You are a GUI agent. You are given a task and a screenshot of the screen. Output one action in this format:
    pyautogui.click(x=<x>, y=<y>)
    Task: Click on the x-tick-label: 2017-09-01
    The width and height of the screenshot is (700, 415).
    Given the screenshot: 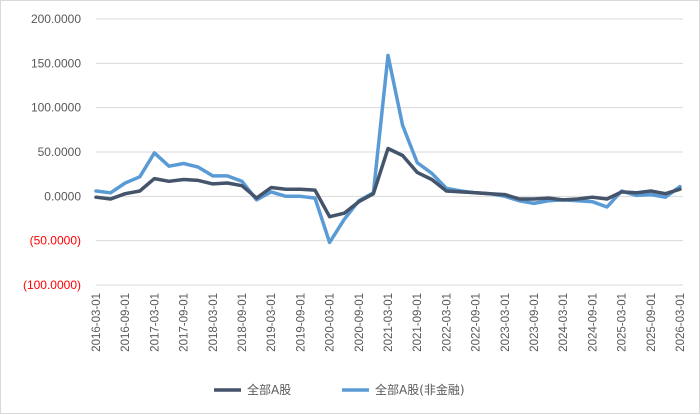 What is the action you would take?
    pyautogui.click(x=185, y=322)
    